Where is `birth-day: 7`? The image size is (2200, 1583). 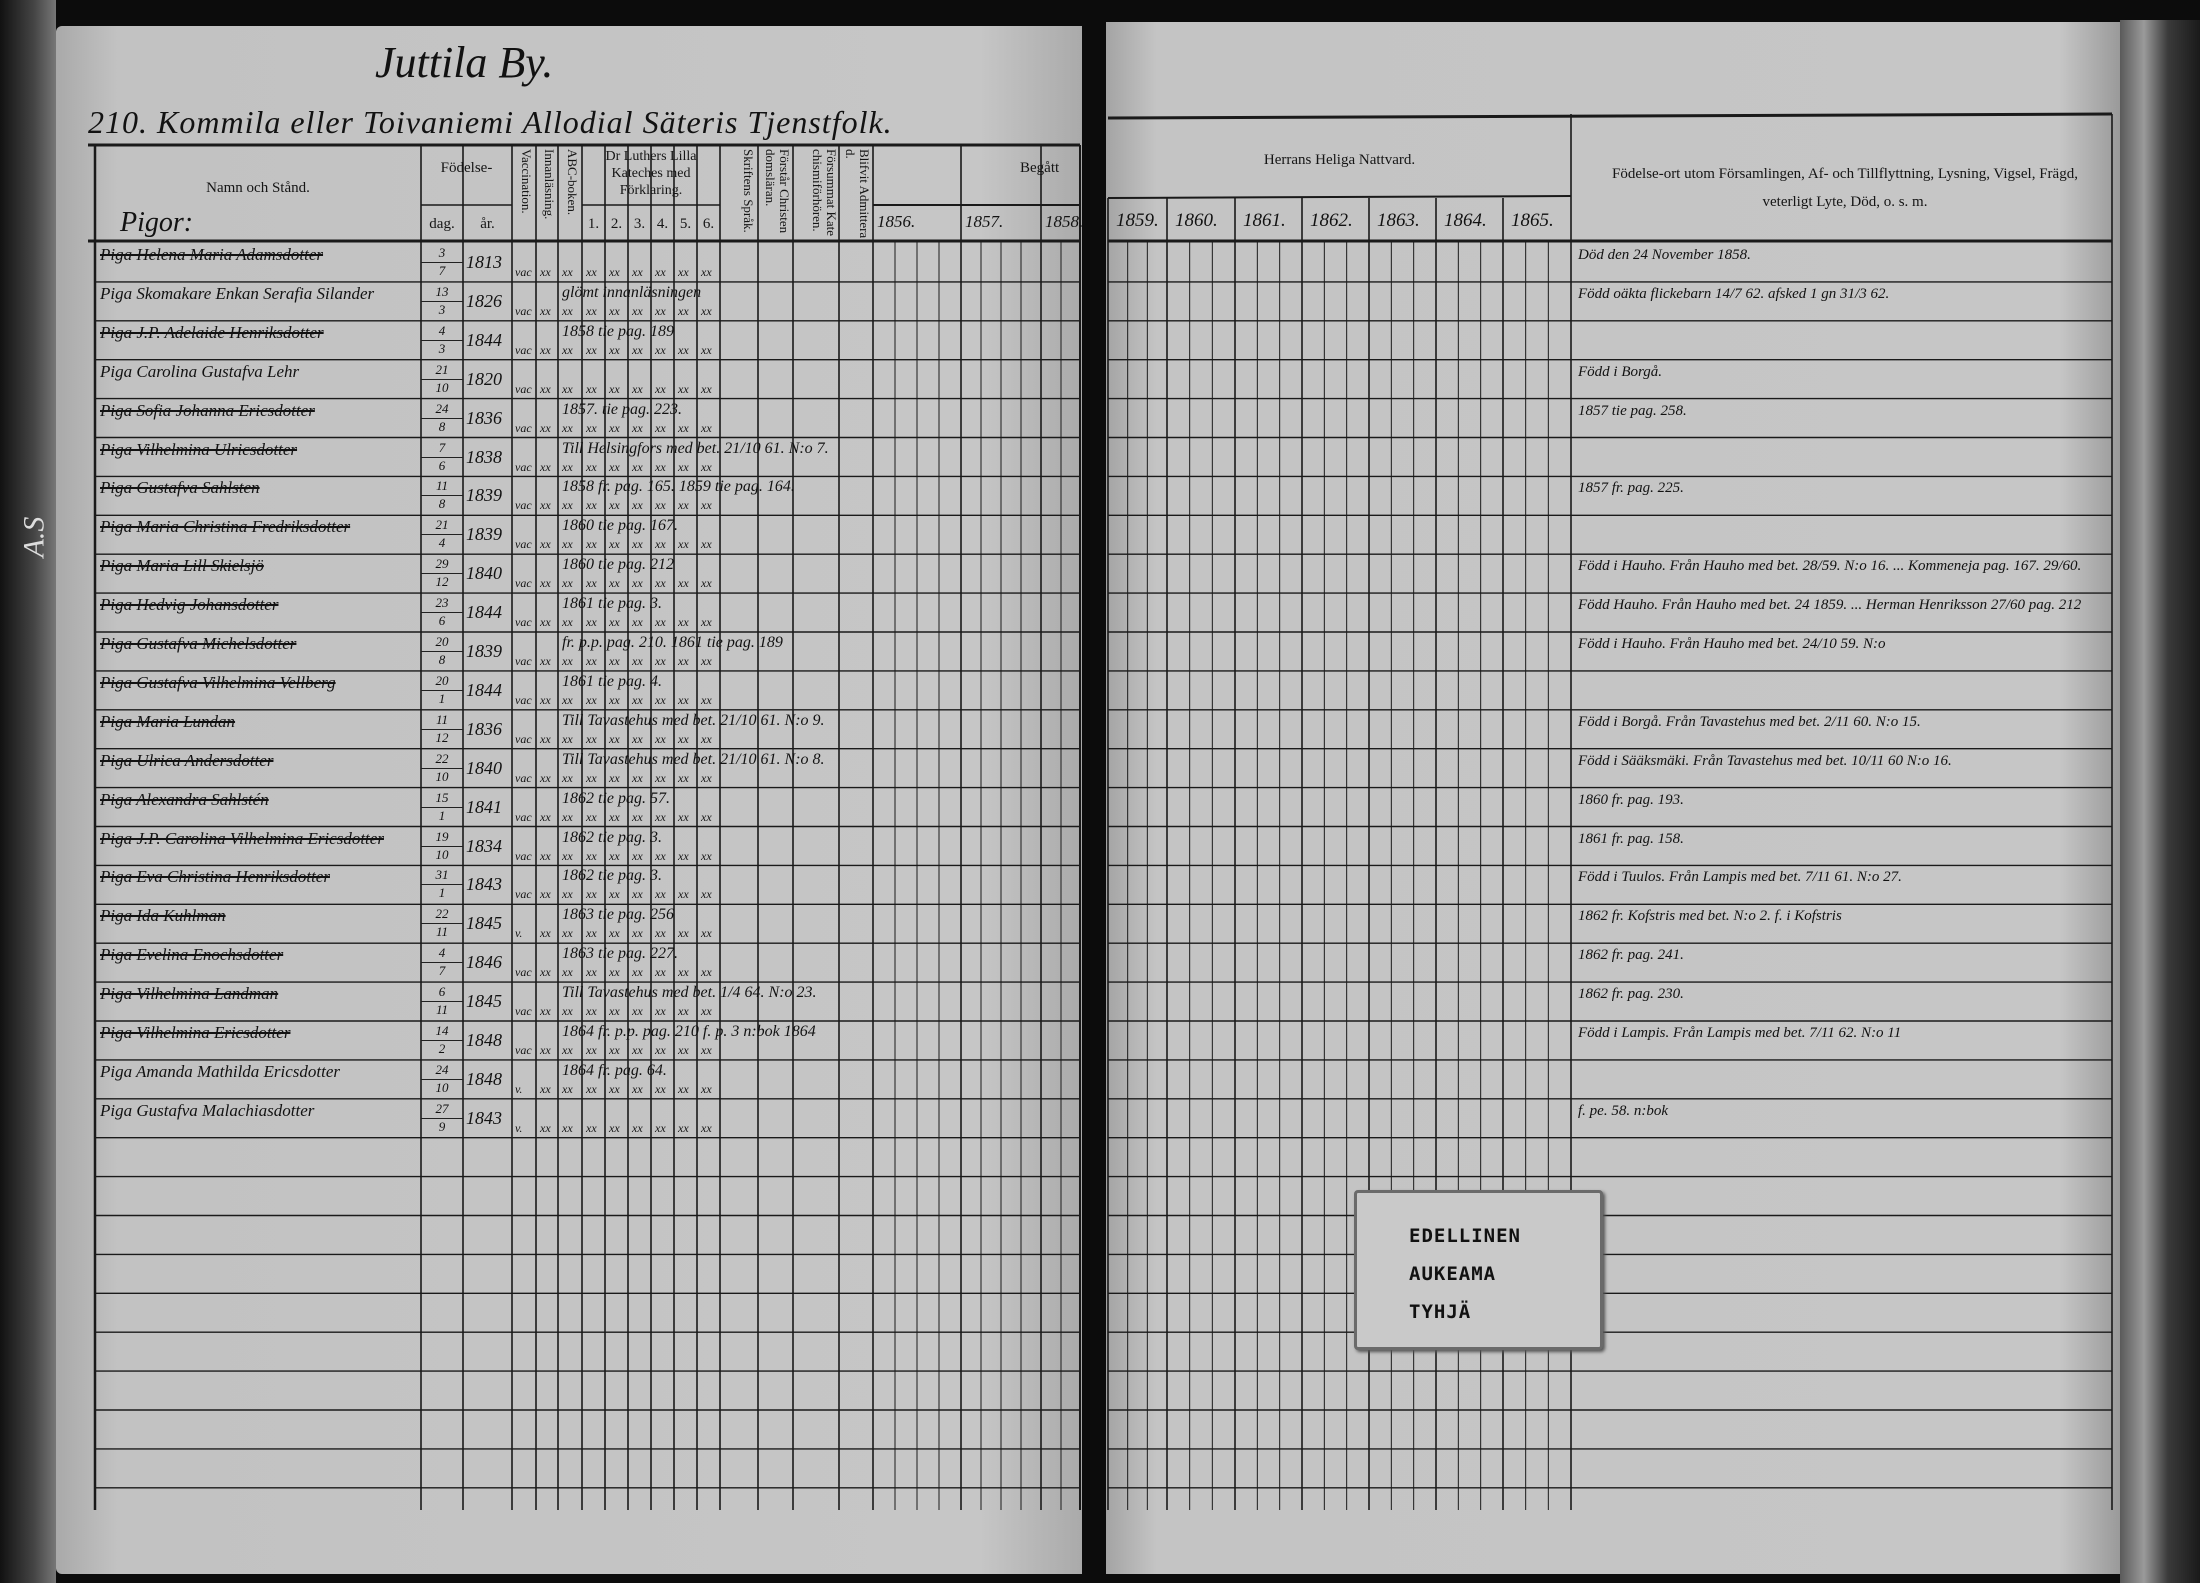 birth-day: 7 is located at coordinates (442, 447).